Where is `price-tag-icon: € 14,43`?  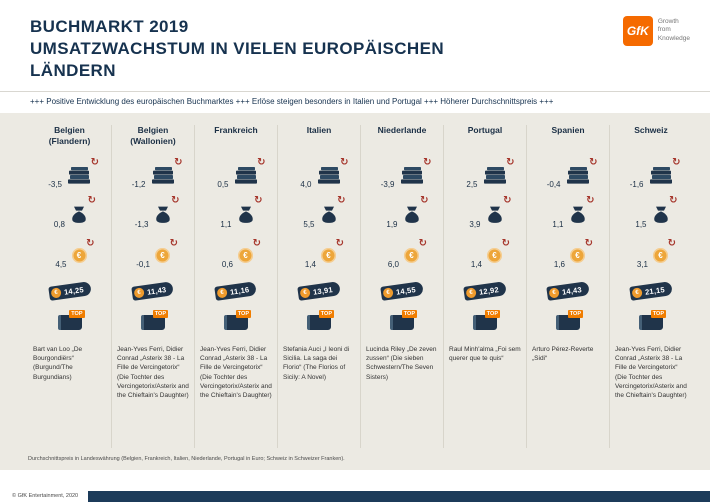
price-tag-icon: € 14,43 is located at coordinates (568, 291).